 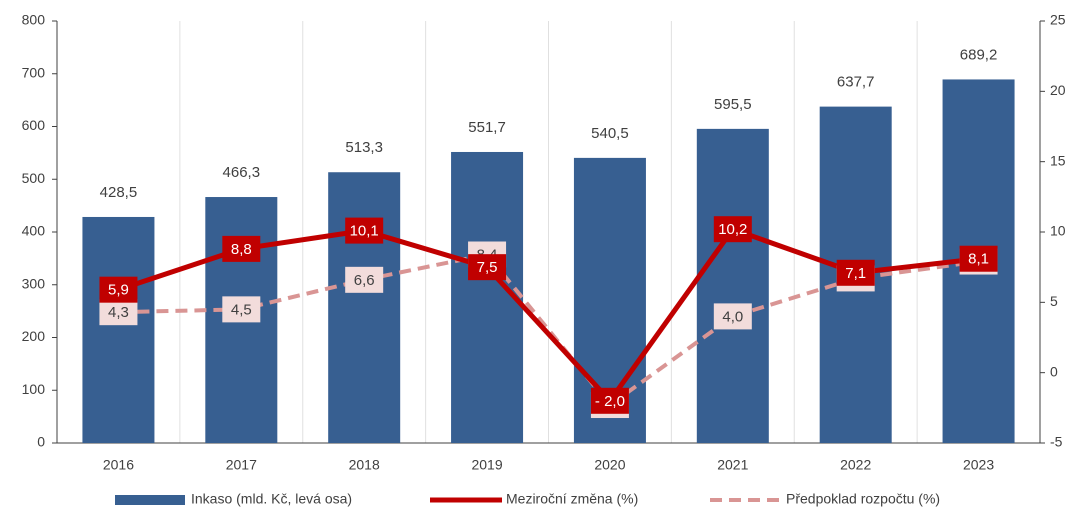 I want to click on bar-value-label: 513,3, so click(x=364, y=147).